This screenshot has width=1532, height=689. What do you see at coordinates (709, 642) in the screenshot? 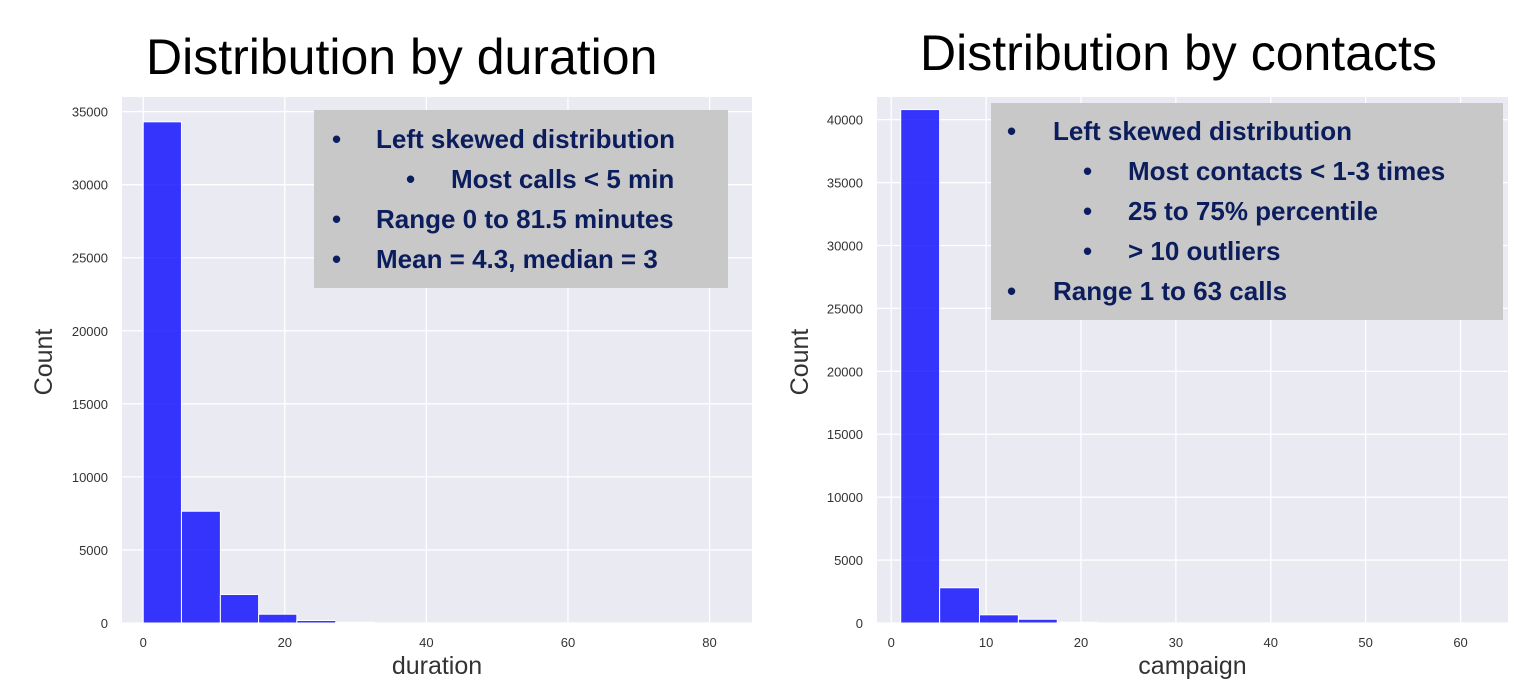
I see `x-tick-label: 80` at bounding box center [709, 642].